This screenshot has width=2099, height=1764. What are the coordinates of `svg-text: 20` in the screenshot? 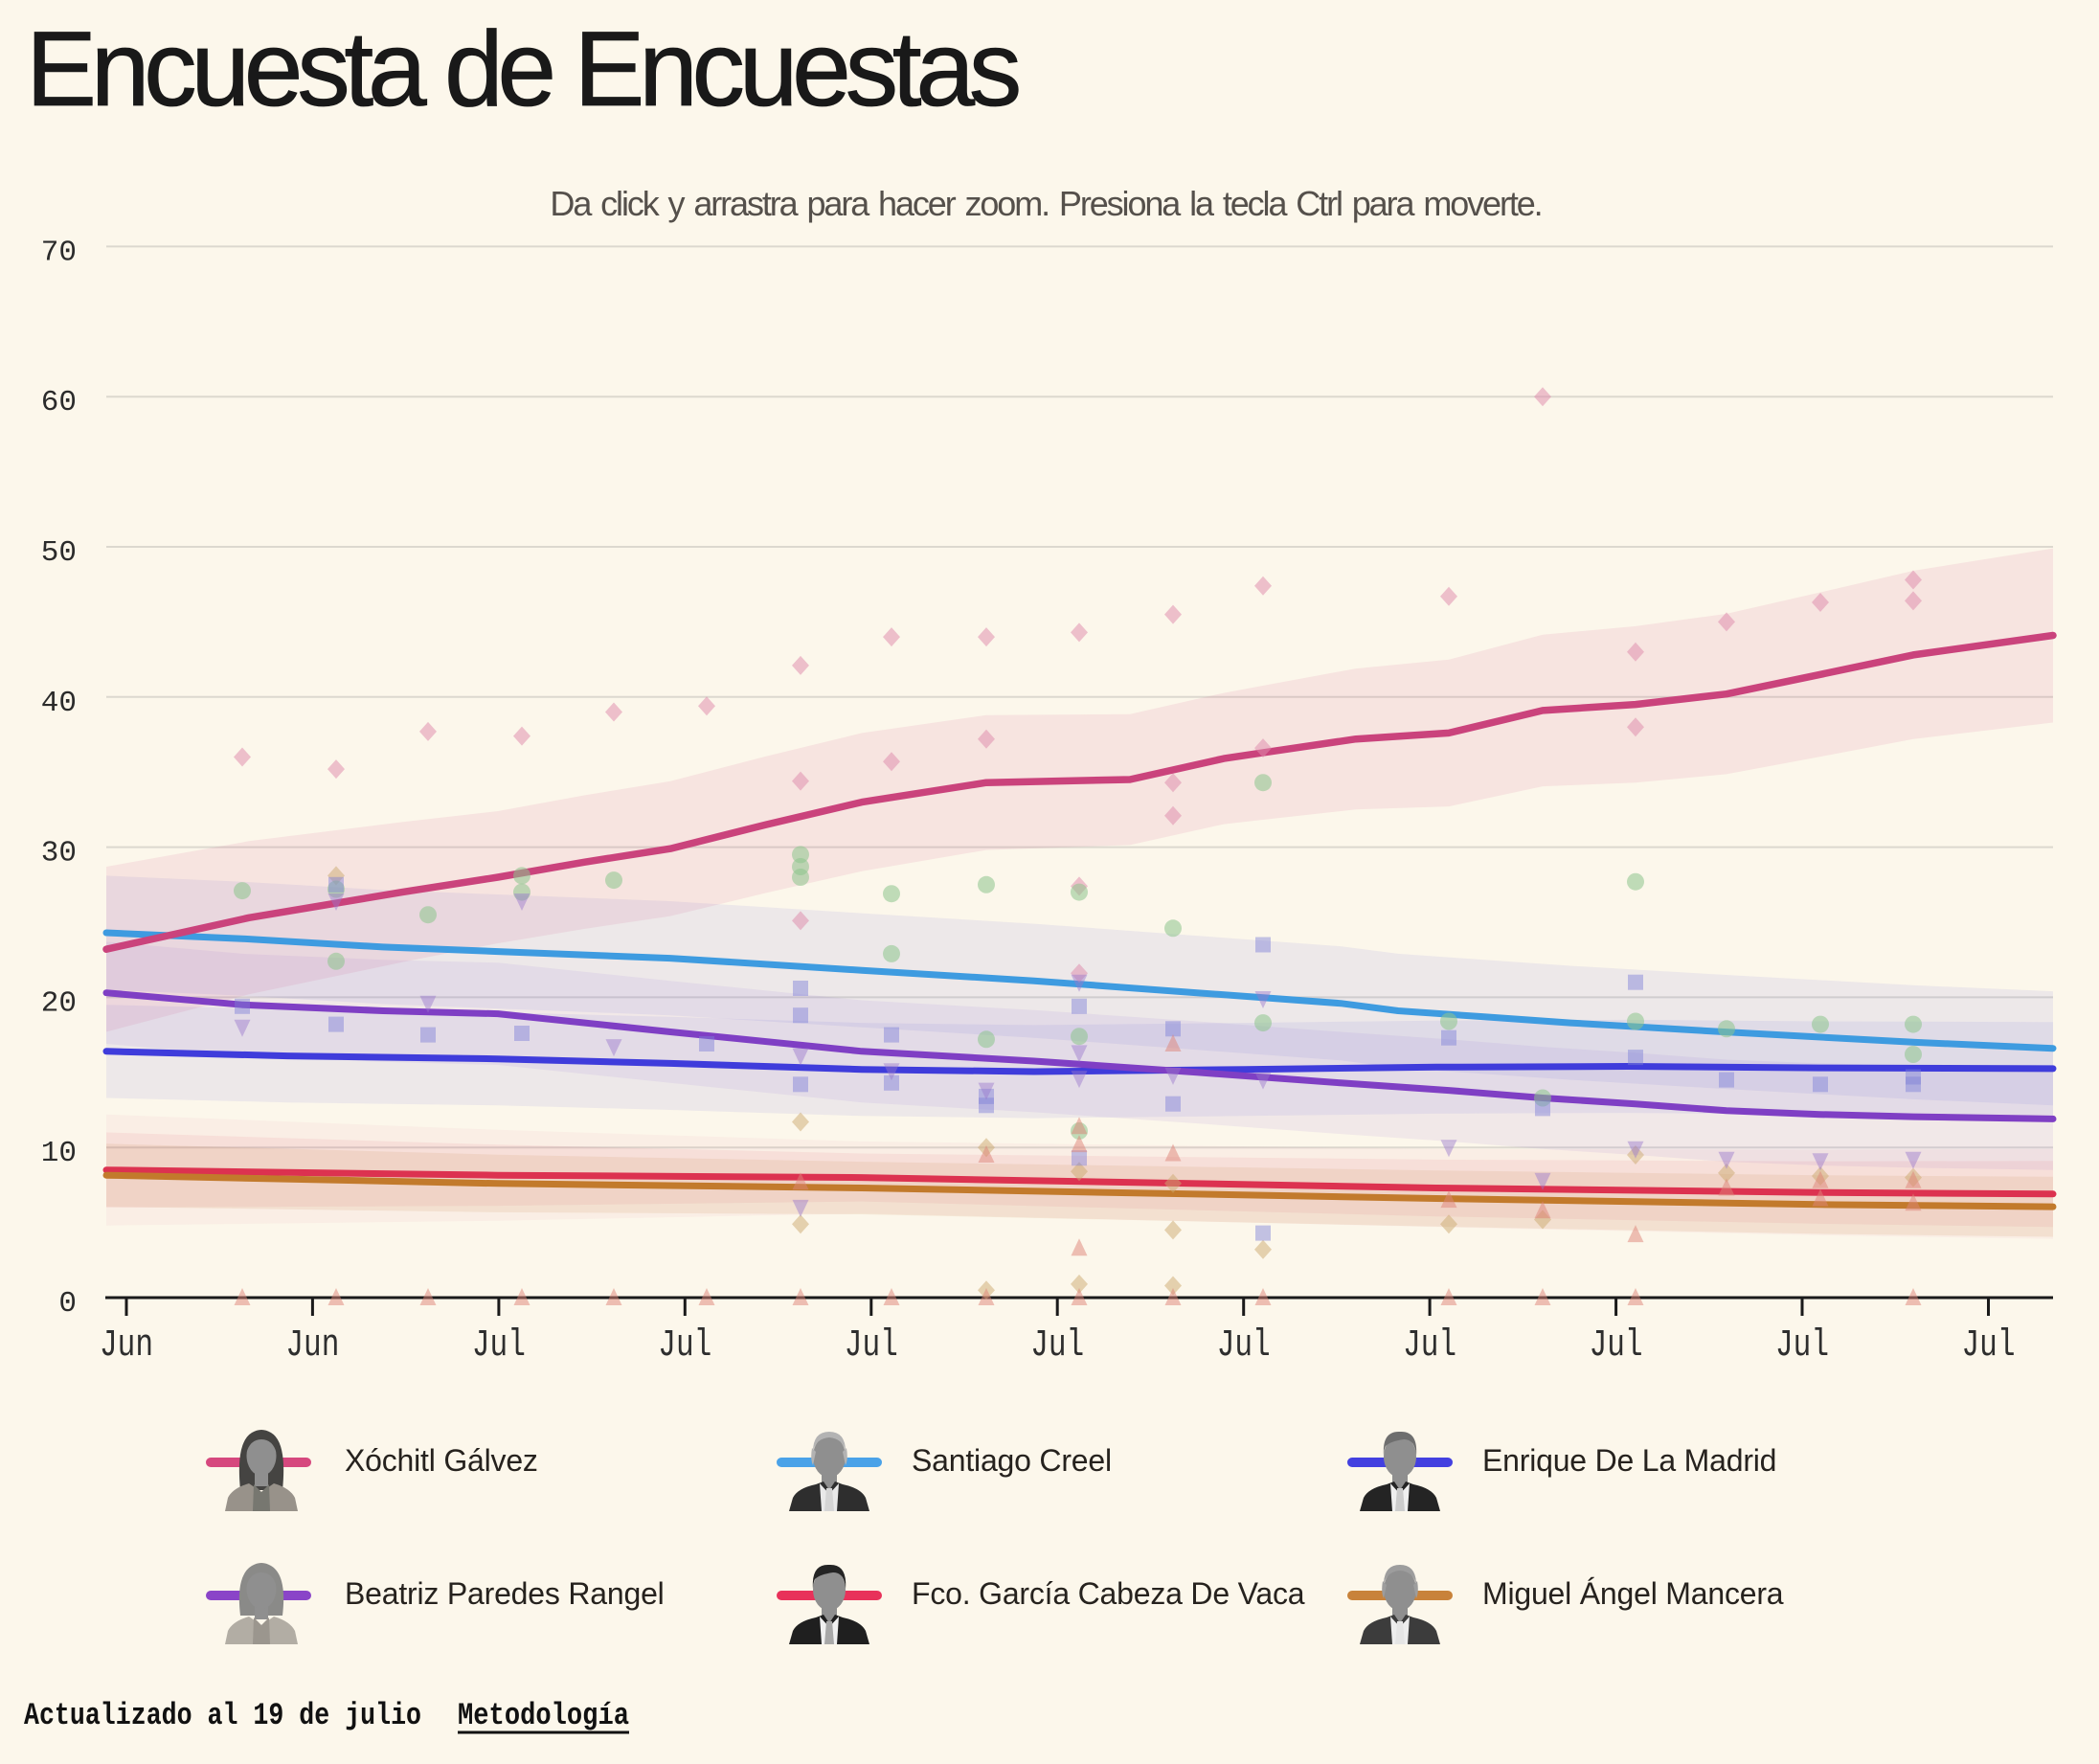 It's located at (59, 1003).